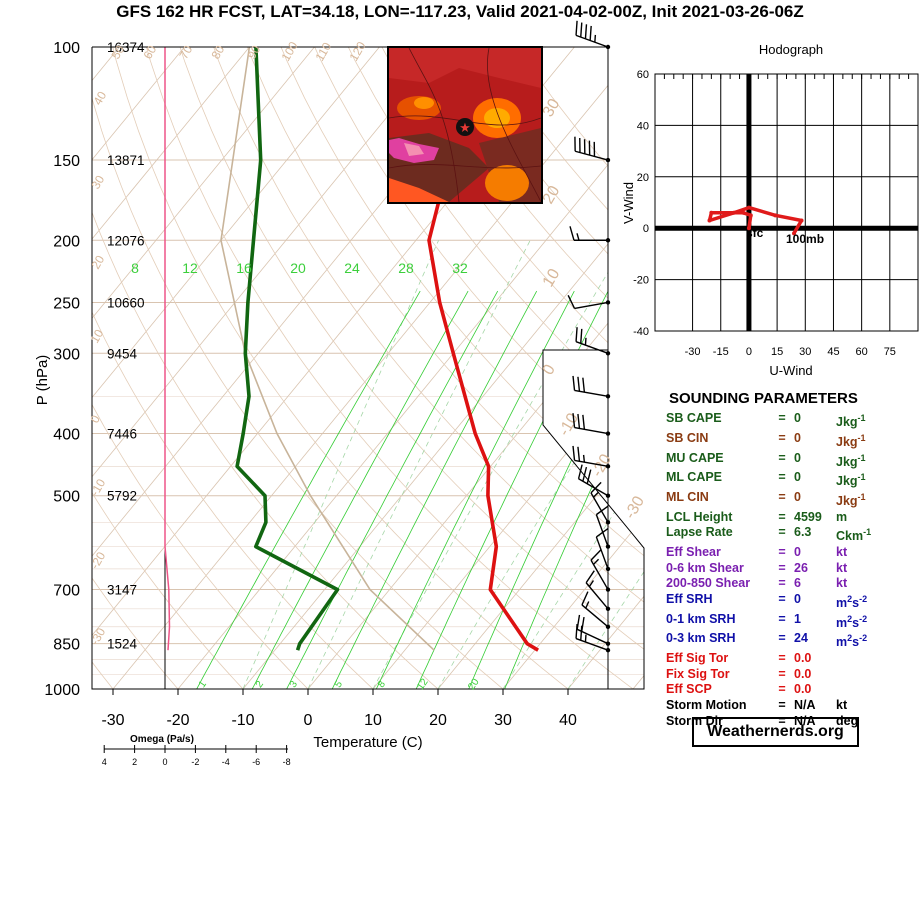  I want to click on param-row: 0-6 km Shear = 26 kt, so click(791, 569).